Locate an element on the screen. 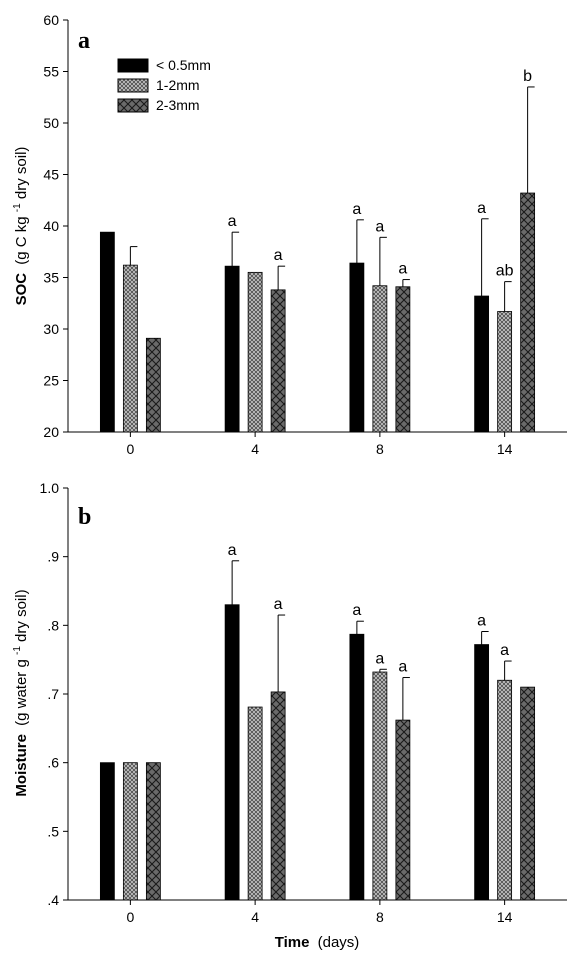  p1-bar-s1-c2 is located at coordinates (357, 767).